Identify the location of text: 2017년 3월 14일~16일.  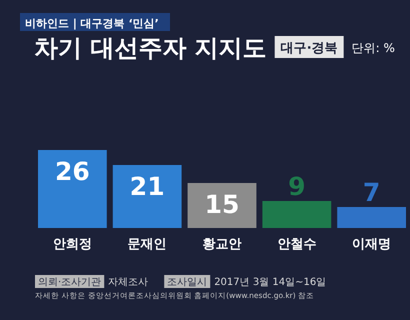
(270, 282).